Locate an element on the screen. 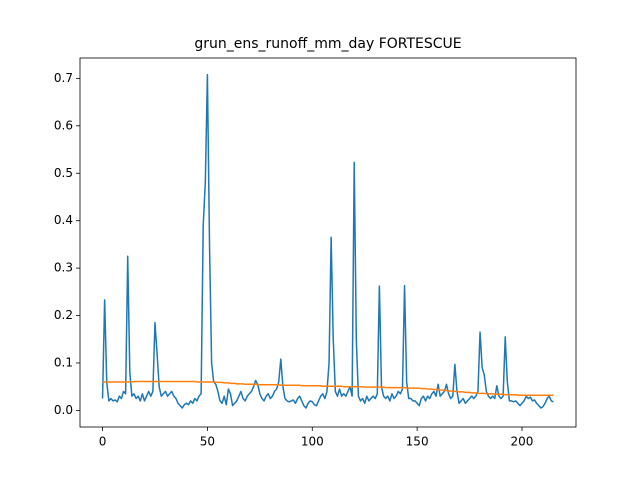 The width and height of the screenshot is (640, 480). y-tick-label: 0.6 is located at coordinates (63, 125).